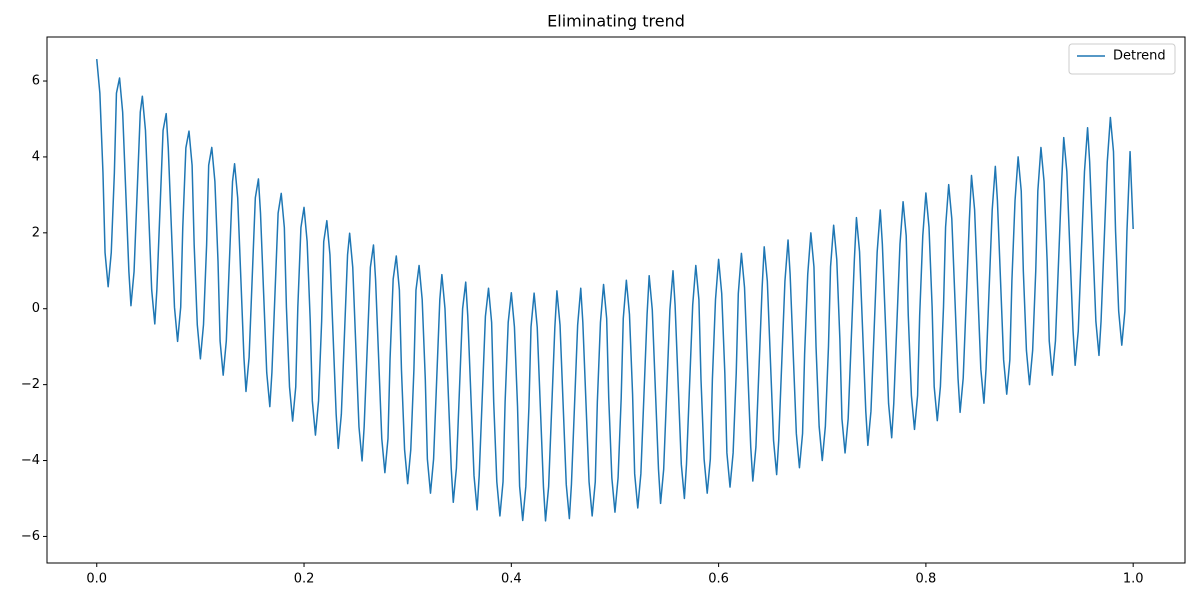 Image resolution: width=1200 pixels, height=600 pixels. What do you see at coordinates (511, 579) in the screenshot?
I see `x-tick-label: 0.4` at bounding box center [511, 579].